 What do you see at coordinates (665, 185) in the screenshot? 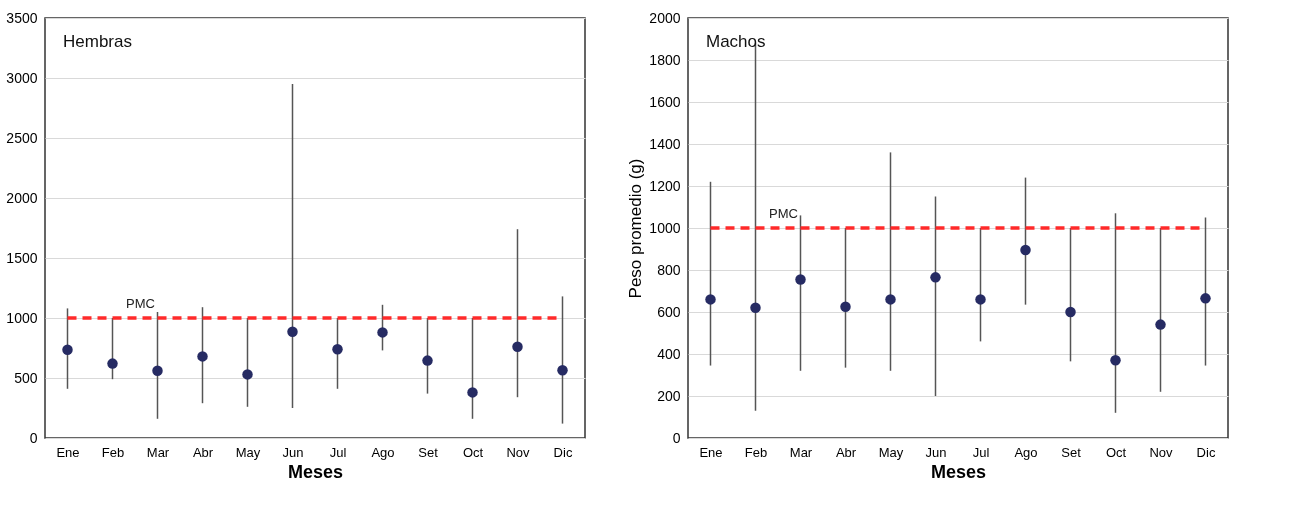
I see `y-tick-label: 1200` at bounding box center [665, 185].